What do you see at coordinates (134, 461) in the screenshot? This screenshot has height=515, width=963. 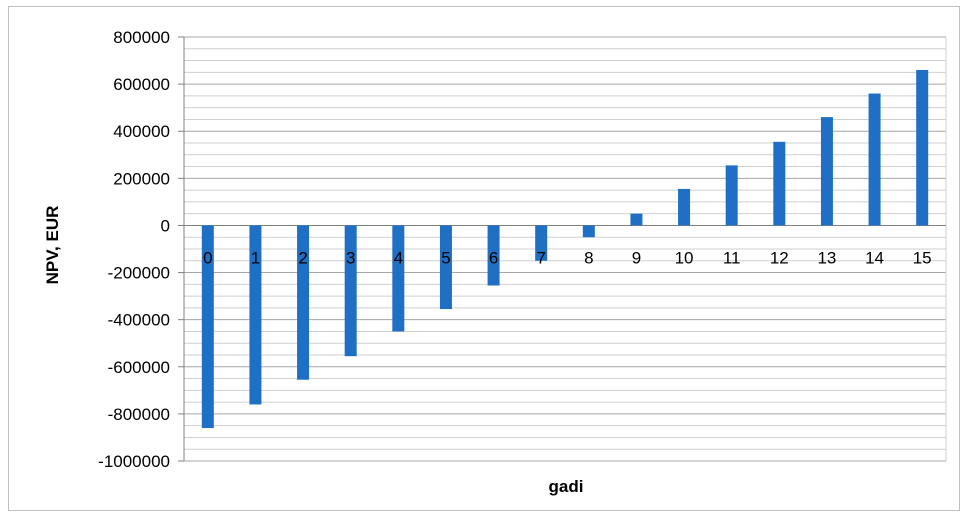 I see `y-tick-label: -1000000` at bounding box center [134, 461].